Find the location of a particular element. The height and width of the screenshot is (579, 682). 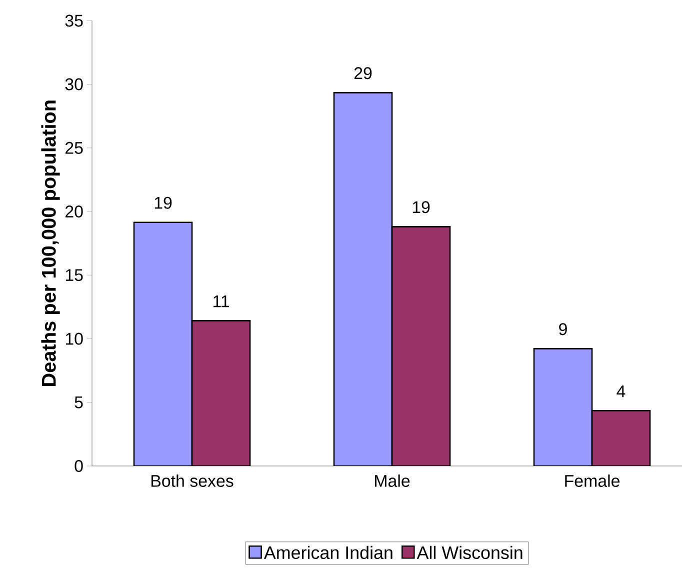

x-tick-label: Female is located at coordinates (592, 480).